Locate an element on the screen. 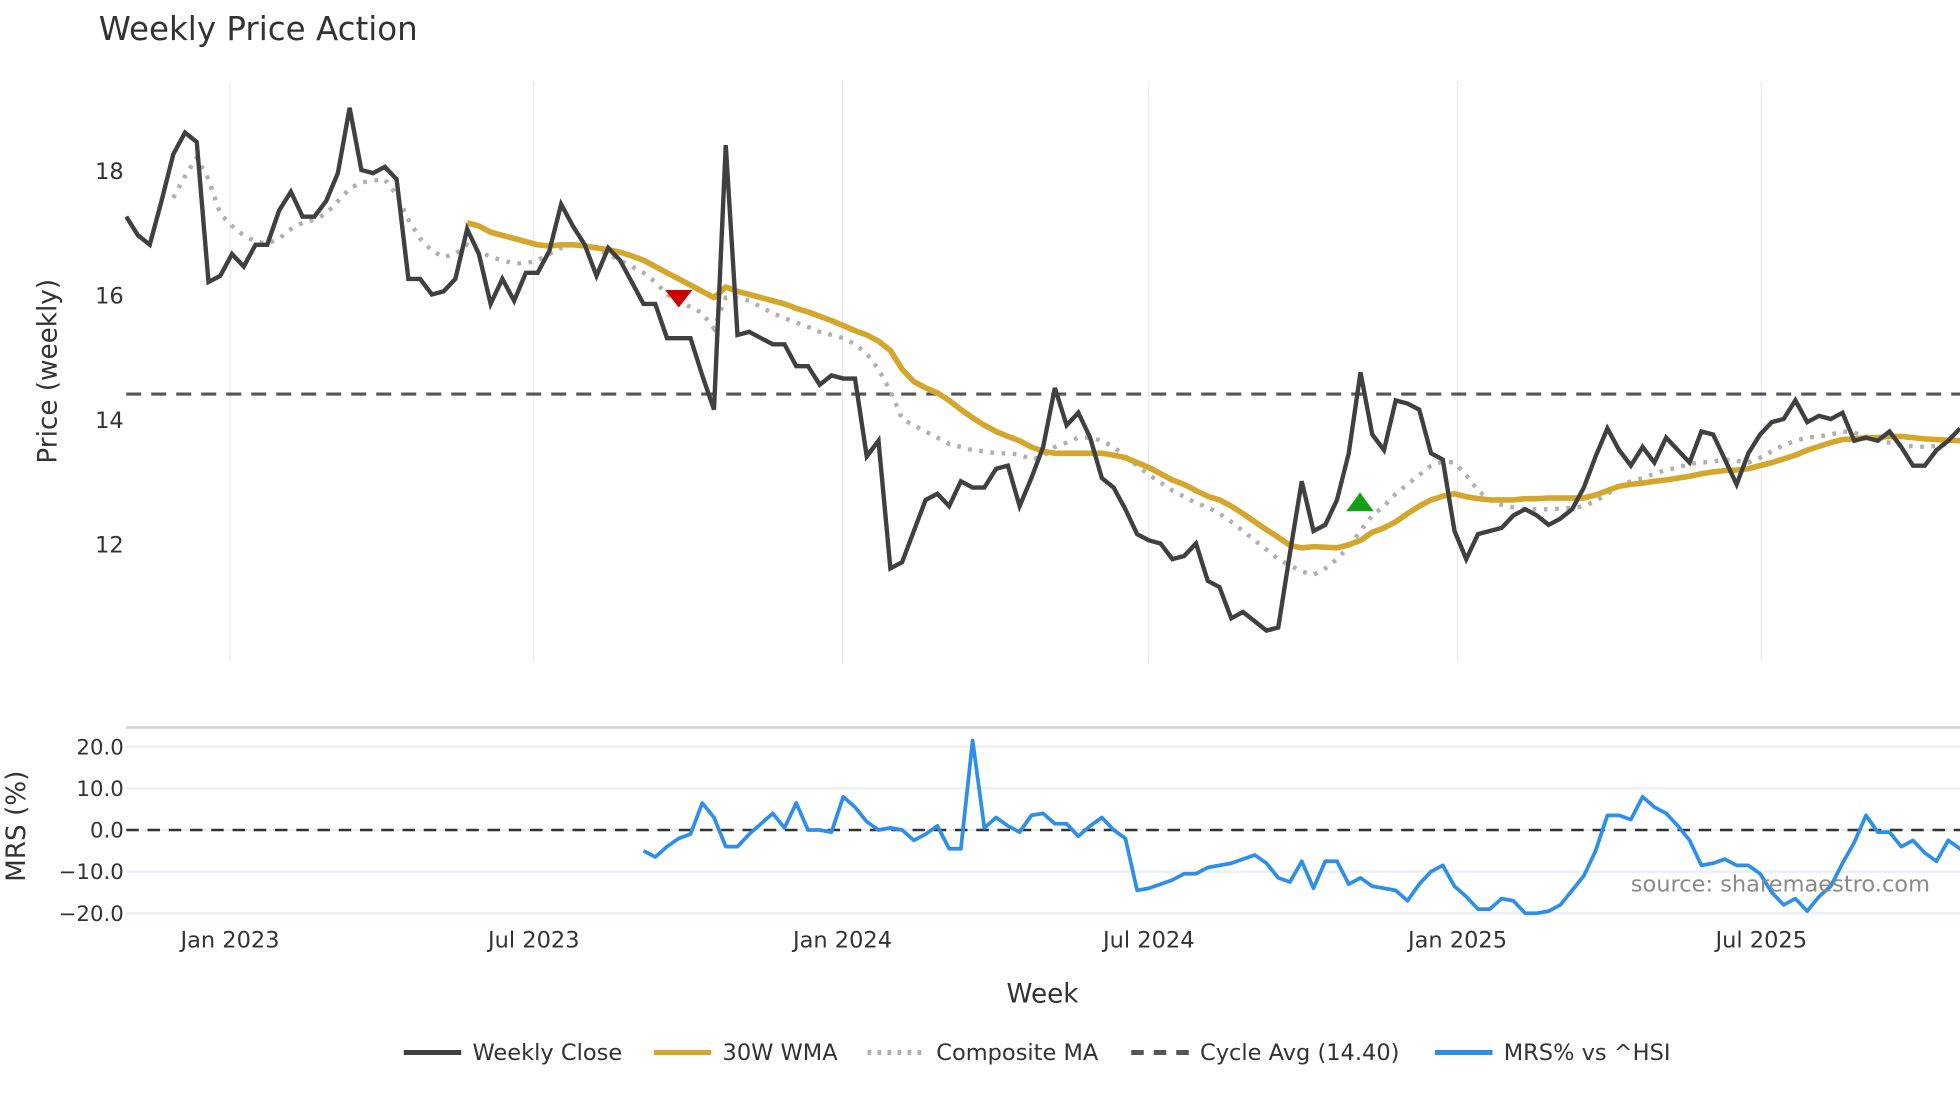 This screenshot has width=1960, height=1106. legend-label: Cycle Avg (14.40) is located at coordinates (1299, 1053).